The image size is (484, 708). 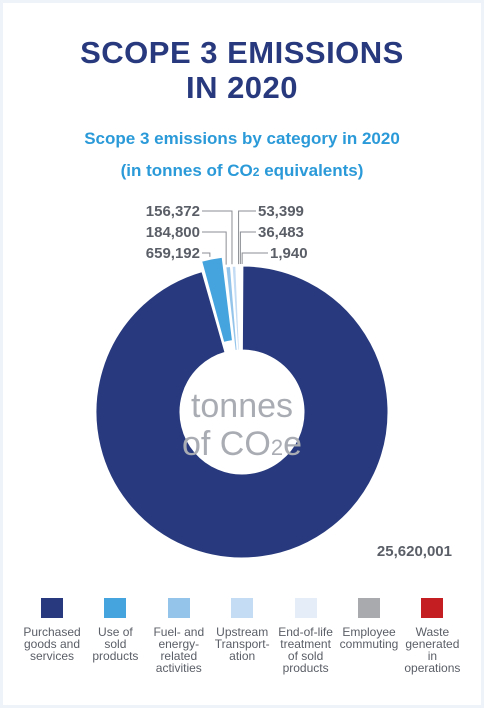 I want to click on slice-use-of-sold-products, so click(x=217, y=299).